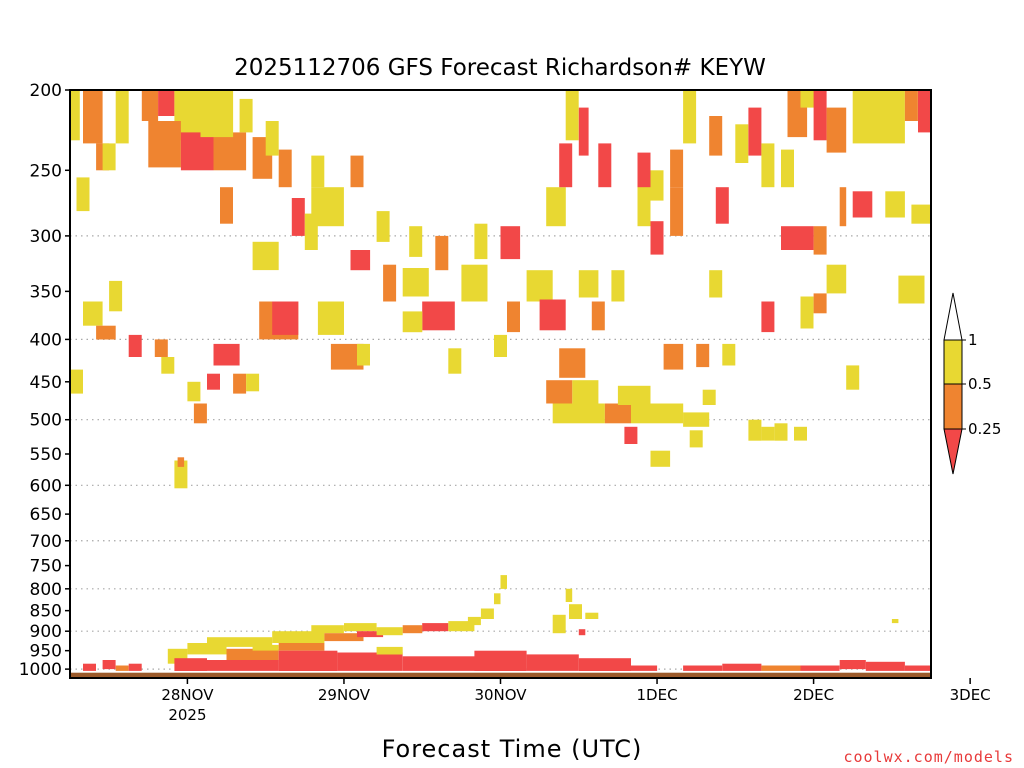 The image size is (1024, 768). Describe the element at coordinates (46, 515) in the screenshot. I see `y-tick-label: 650` at that location.